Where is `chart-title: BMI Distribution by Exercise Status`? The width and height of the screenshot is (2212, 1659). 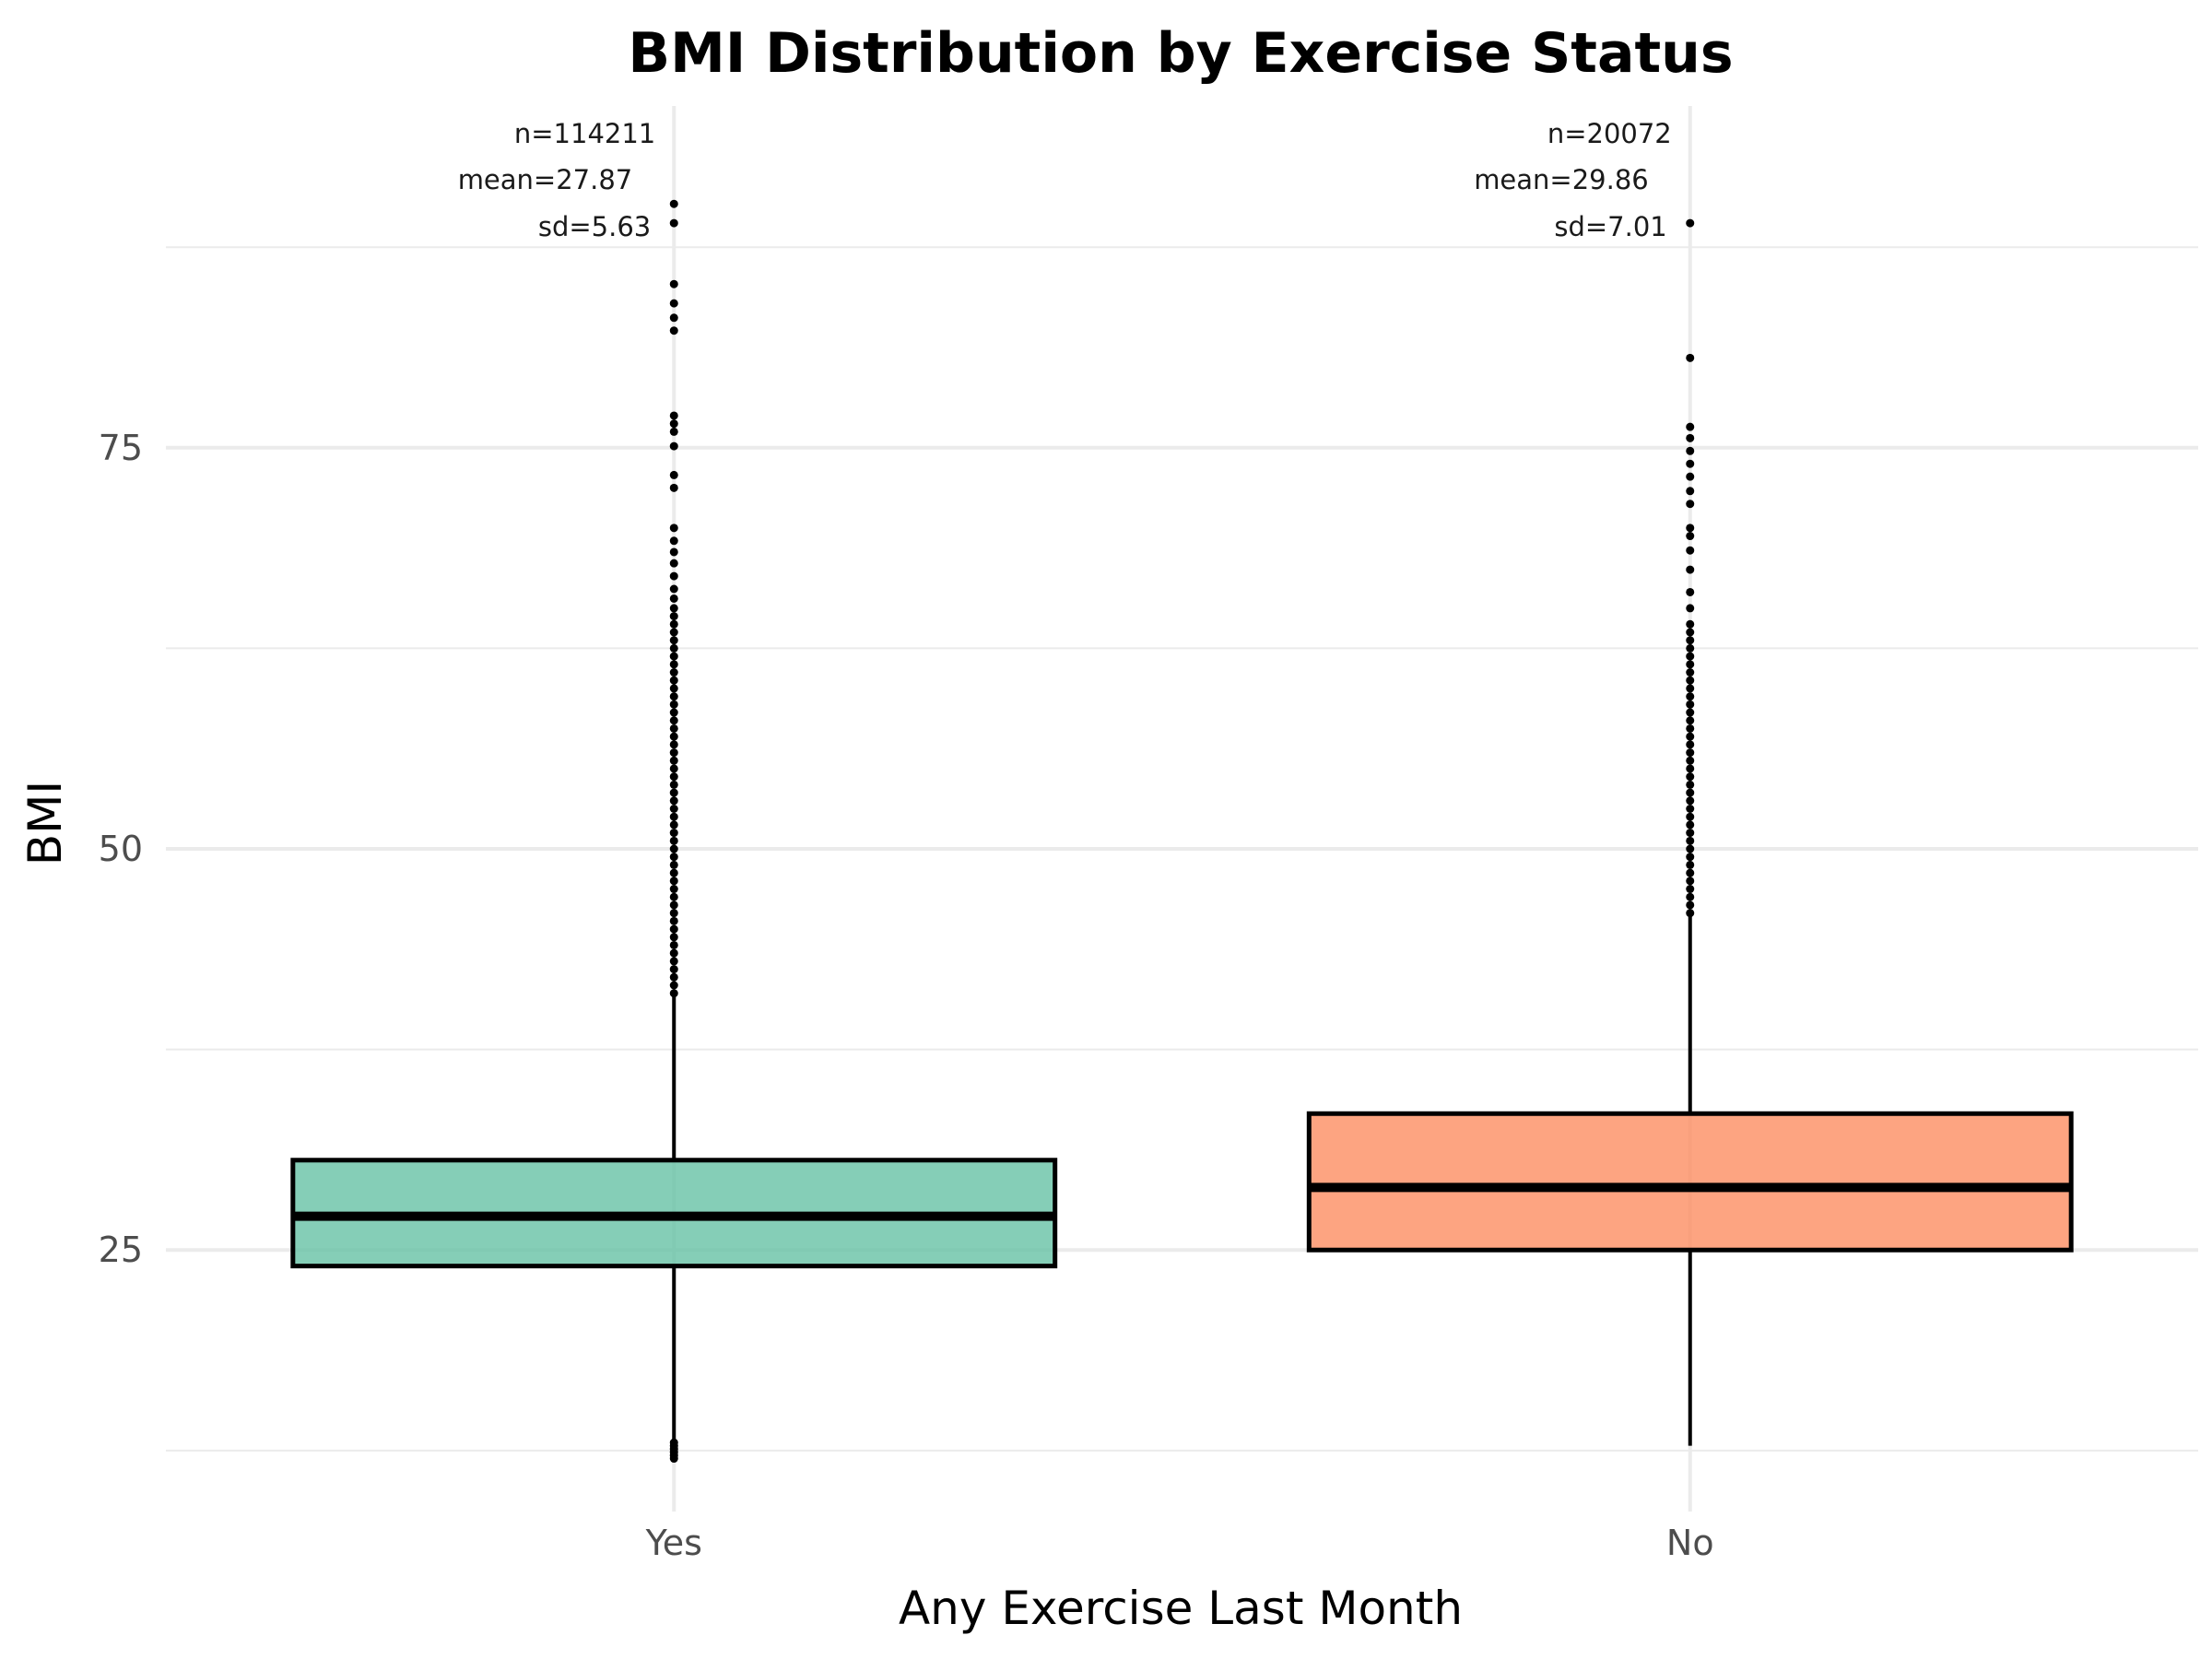
chart-title: BMI Distribution by Exercise Status is located at coordinates (1180, 53).